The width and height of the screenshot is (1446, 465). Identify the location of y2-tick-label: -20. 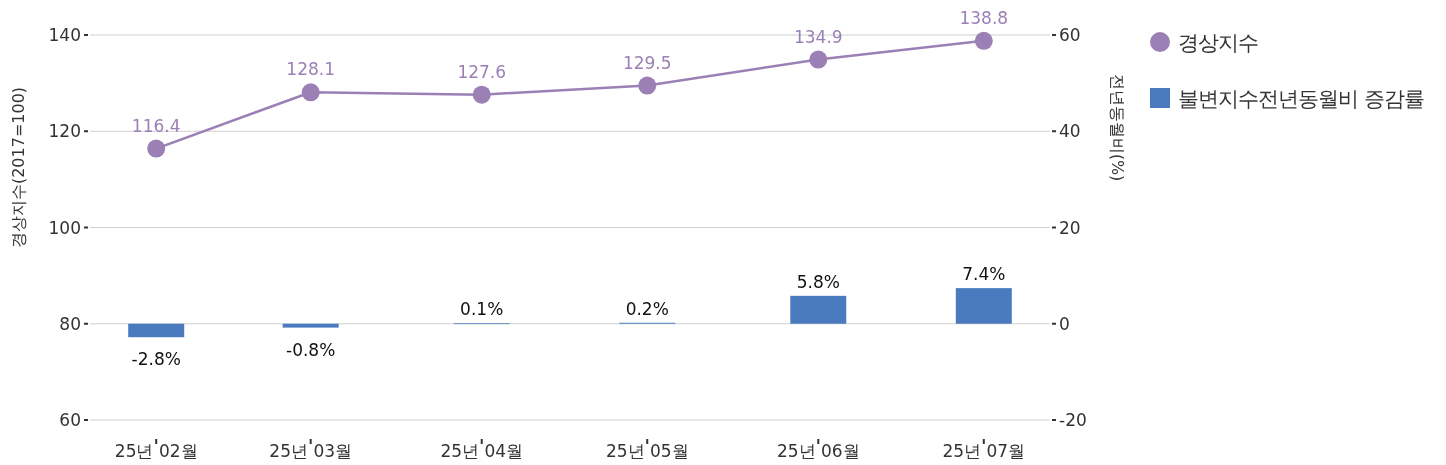
(1073, 420).